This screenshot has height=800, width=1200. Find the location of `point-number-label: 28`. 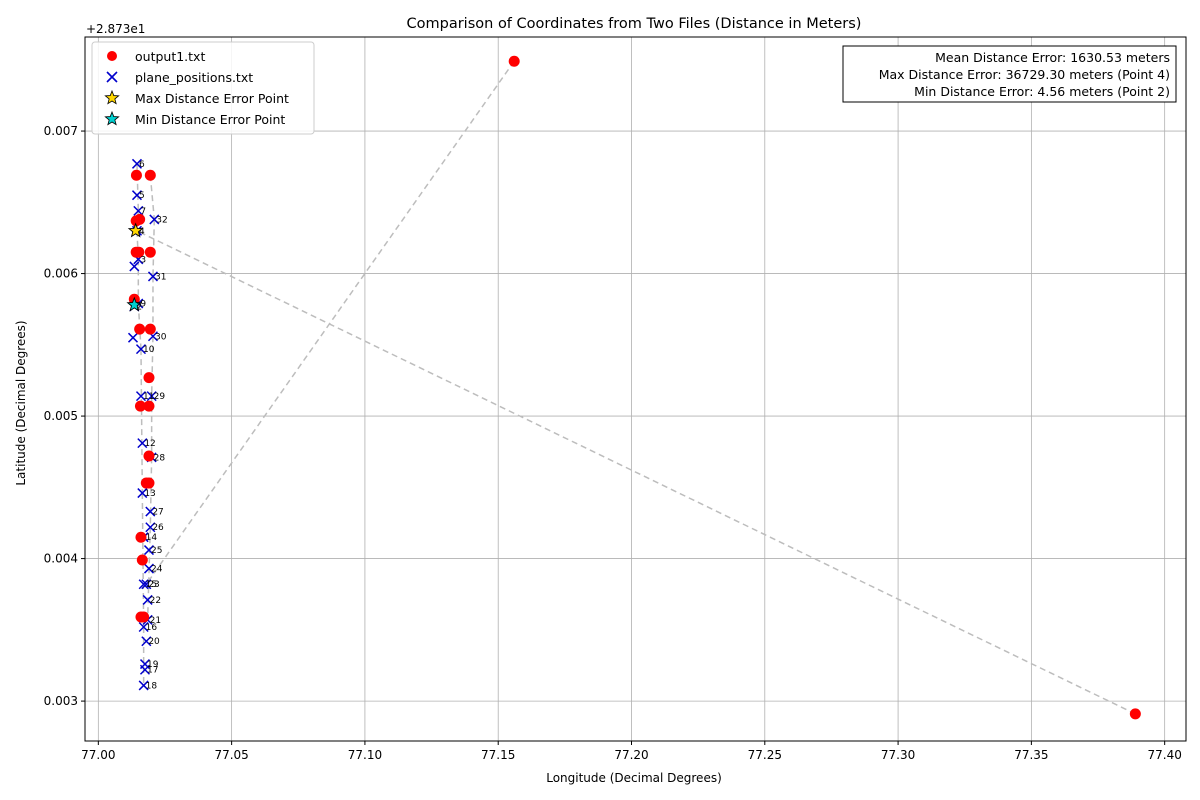

point-number-label: 28 is located at coordinates (160, 458).